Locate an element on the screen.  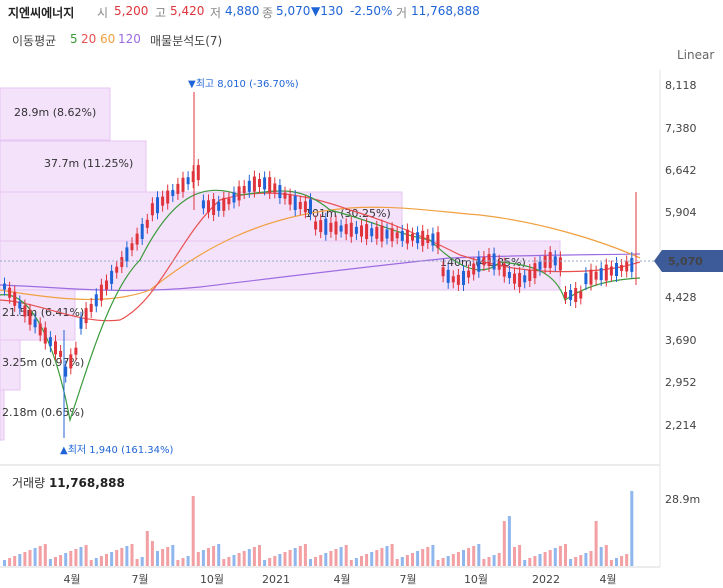
ma60-label: 60 is located at coordinates (108, 39).